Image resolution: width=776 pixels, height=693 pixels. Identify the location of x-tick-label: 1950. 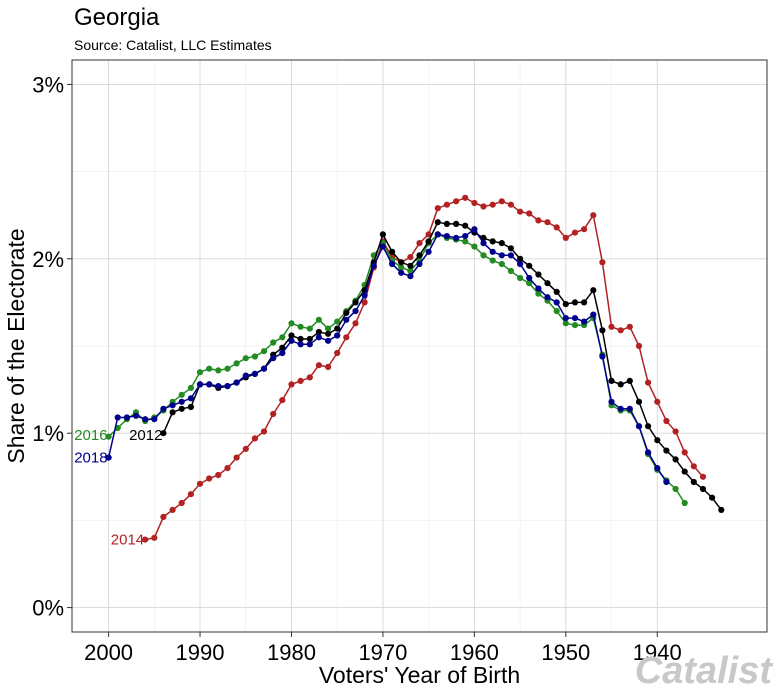
(565, 652).